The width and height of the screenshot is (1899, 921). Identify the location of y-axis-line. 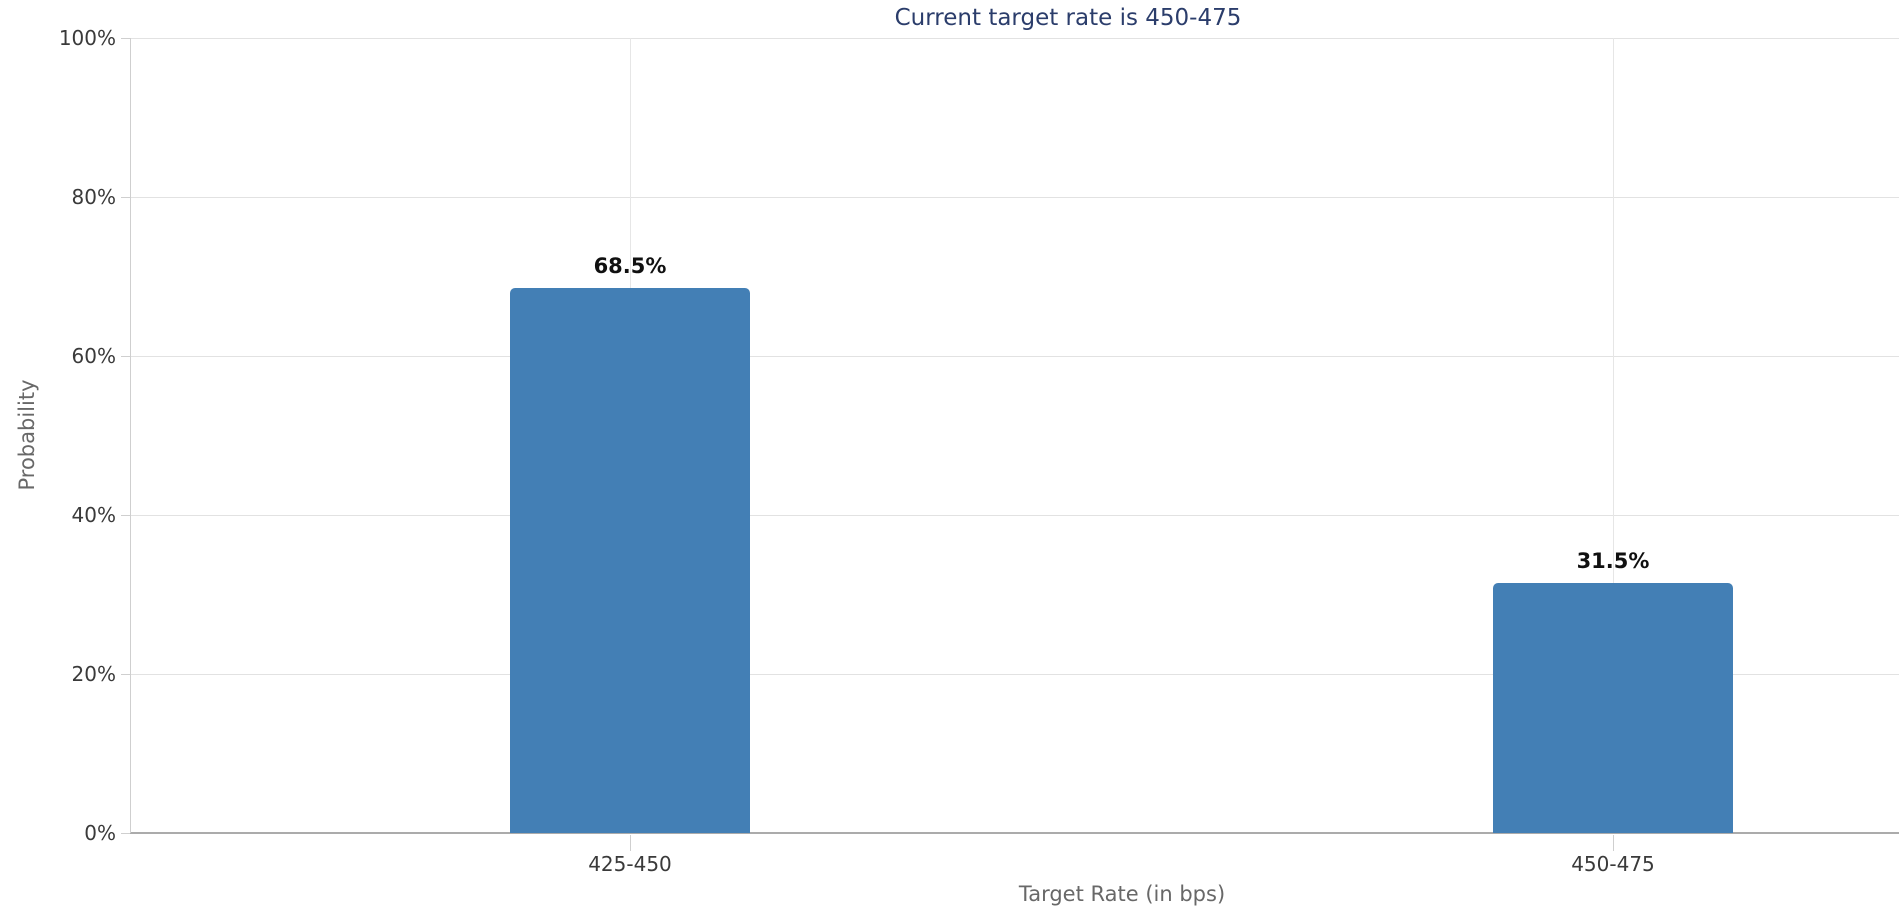
(130, 435).